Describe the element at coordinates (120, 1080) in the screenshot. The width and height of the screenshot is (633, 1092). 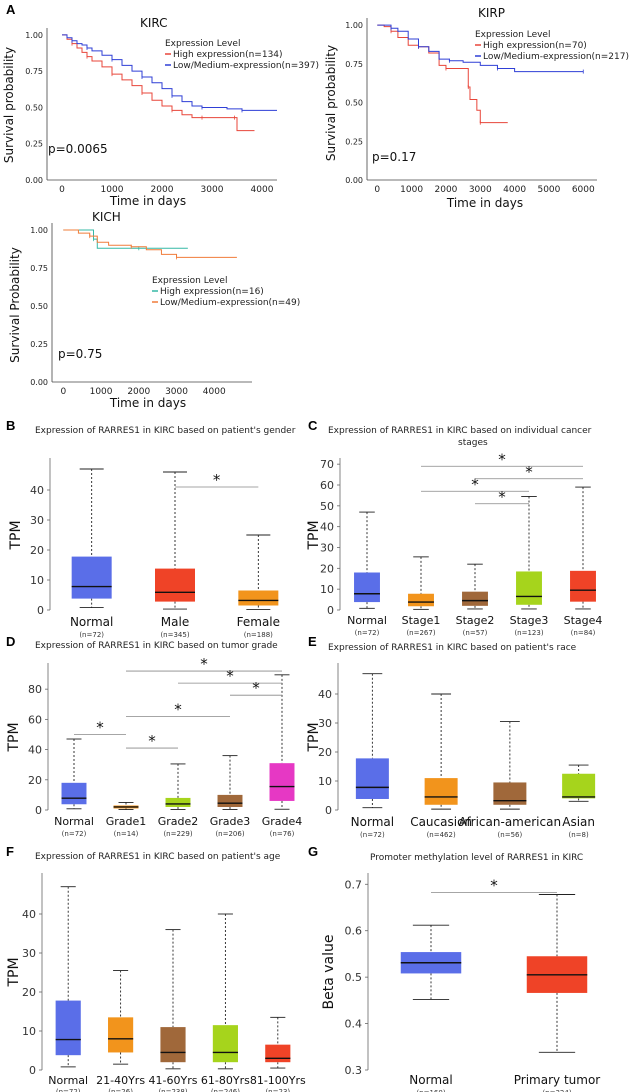
I see `category-label: 21-40Yrs` at that location.